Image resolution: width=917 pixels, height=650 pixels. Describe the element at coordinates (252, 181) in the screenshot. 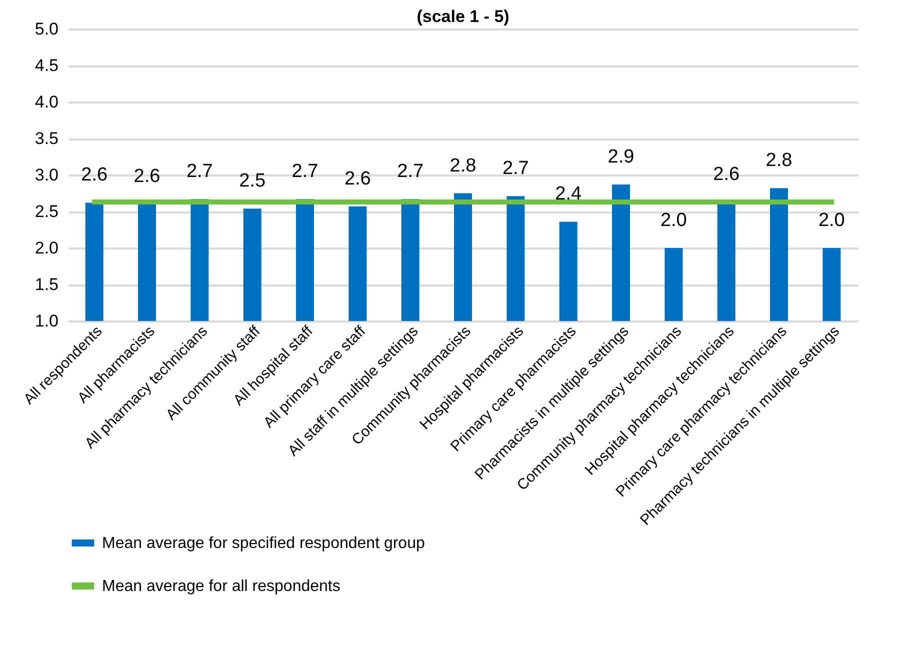

I see `data-label: 2.5` at that location.